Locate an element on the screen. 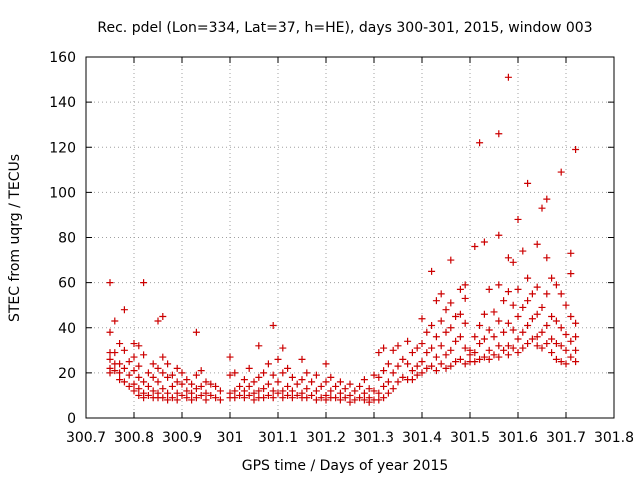  y-tick-label: 80 is located at coordinates (67, 239).